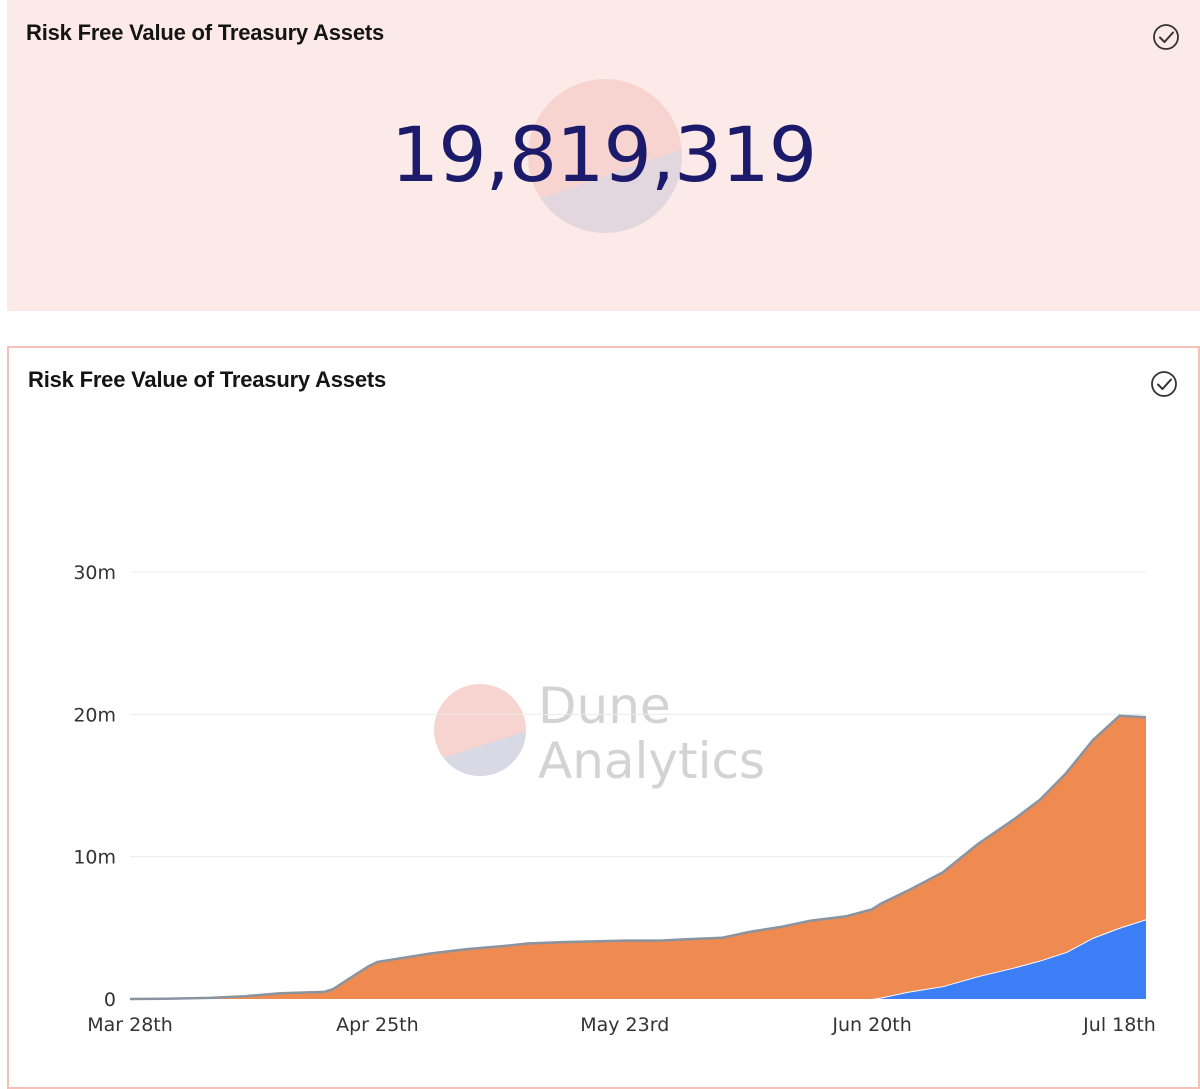 This screenshot has height=1089, width=1200. I want to click on x-tick-label: Apr 25th, so click(377, 1025).